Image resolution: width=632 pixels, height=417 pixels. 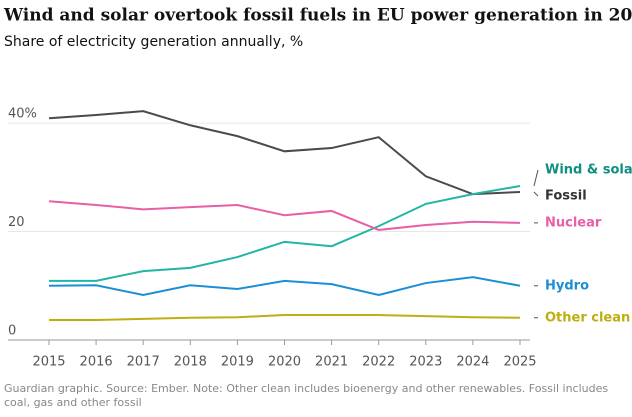 I want to click on legend-label: Nuclear, so click(x=573, y=222).